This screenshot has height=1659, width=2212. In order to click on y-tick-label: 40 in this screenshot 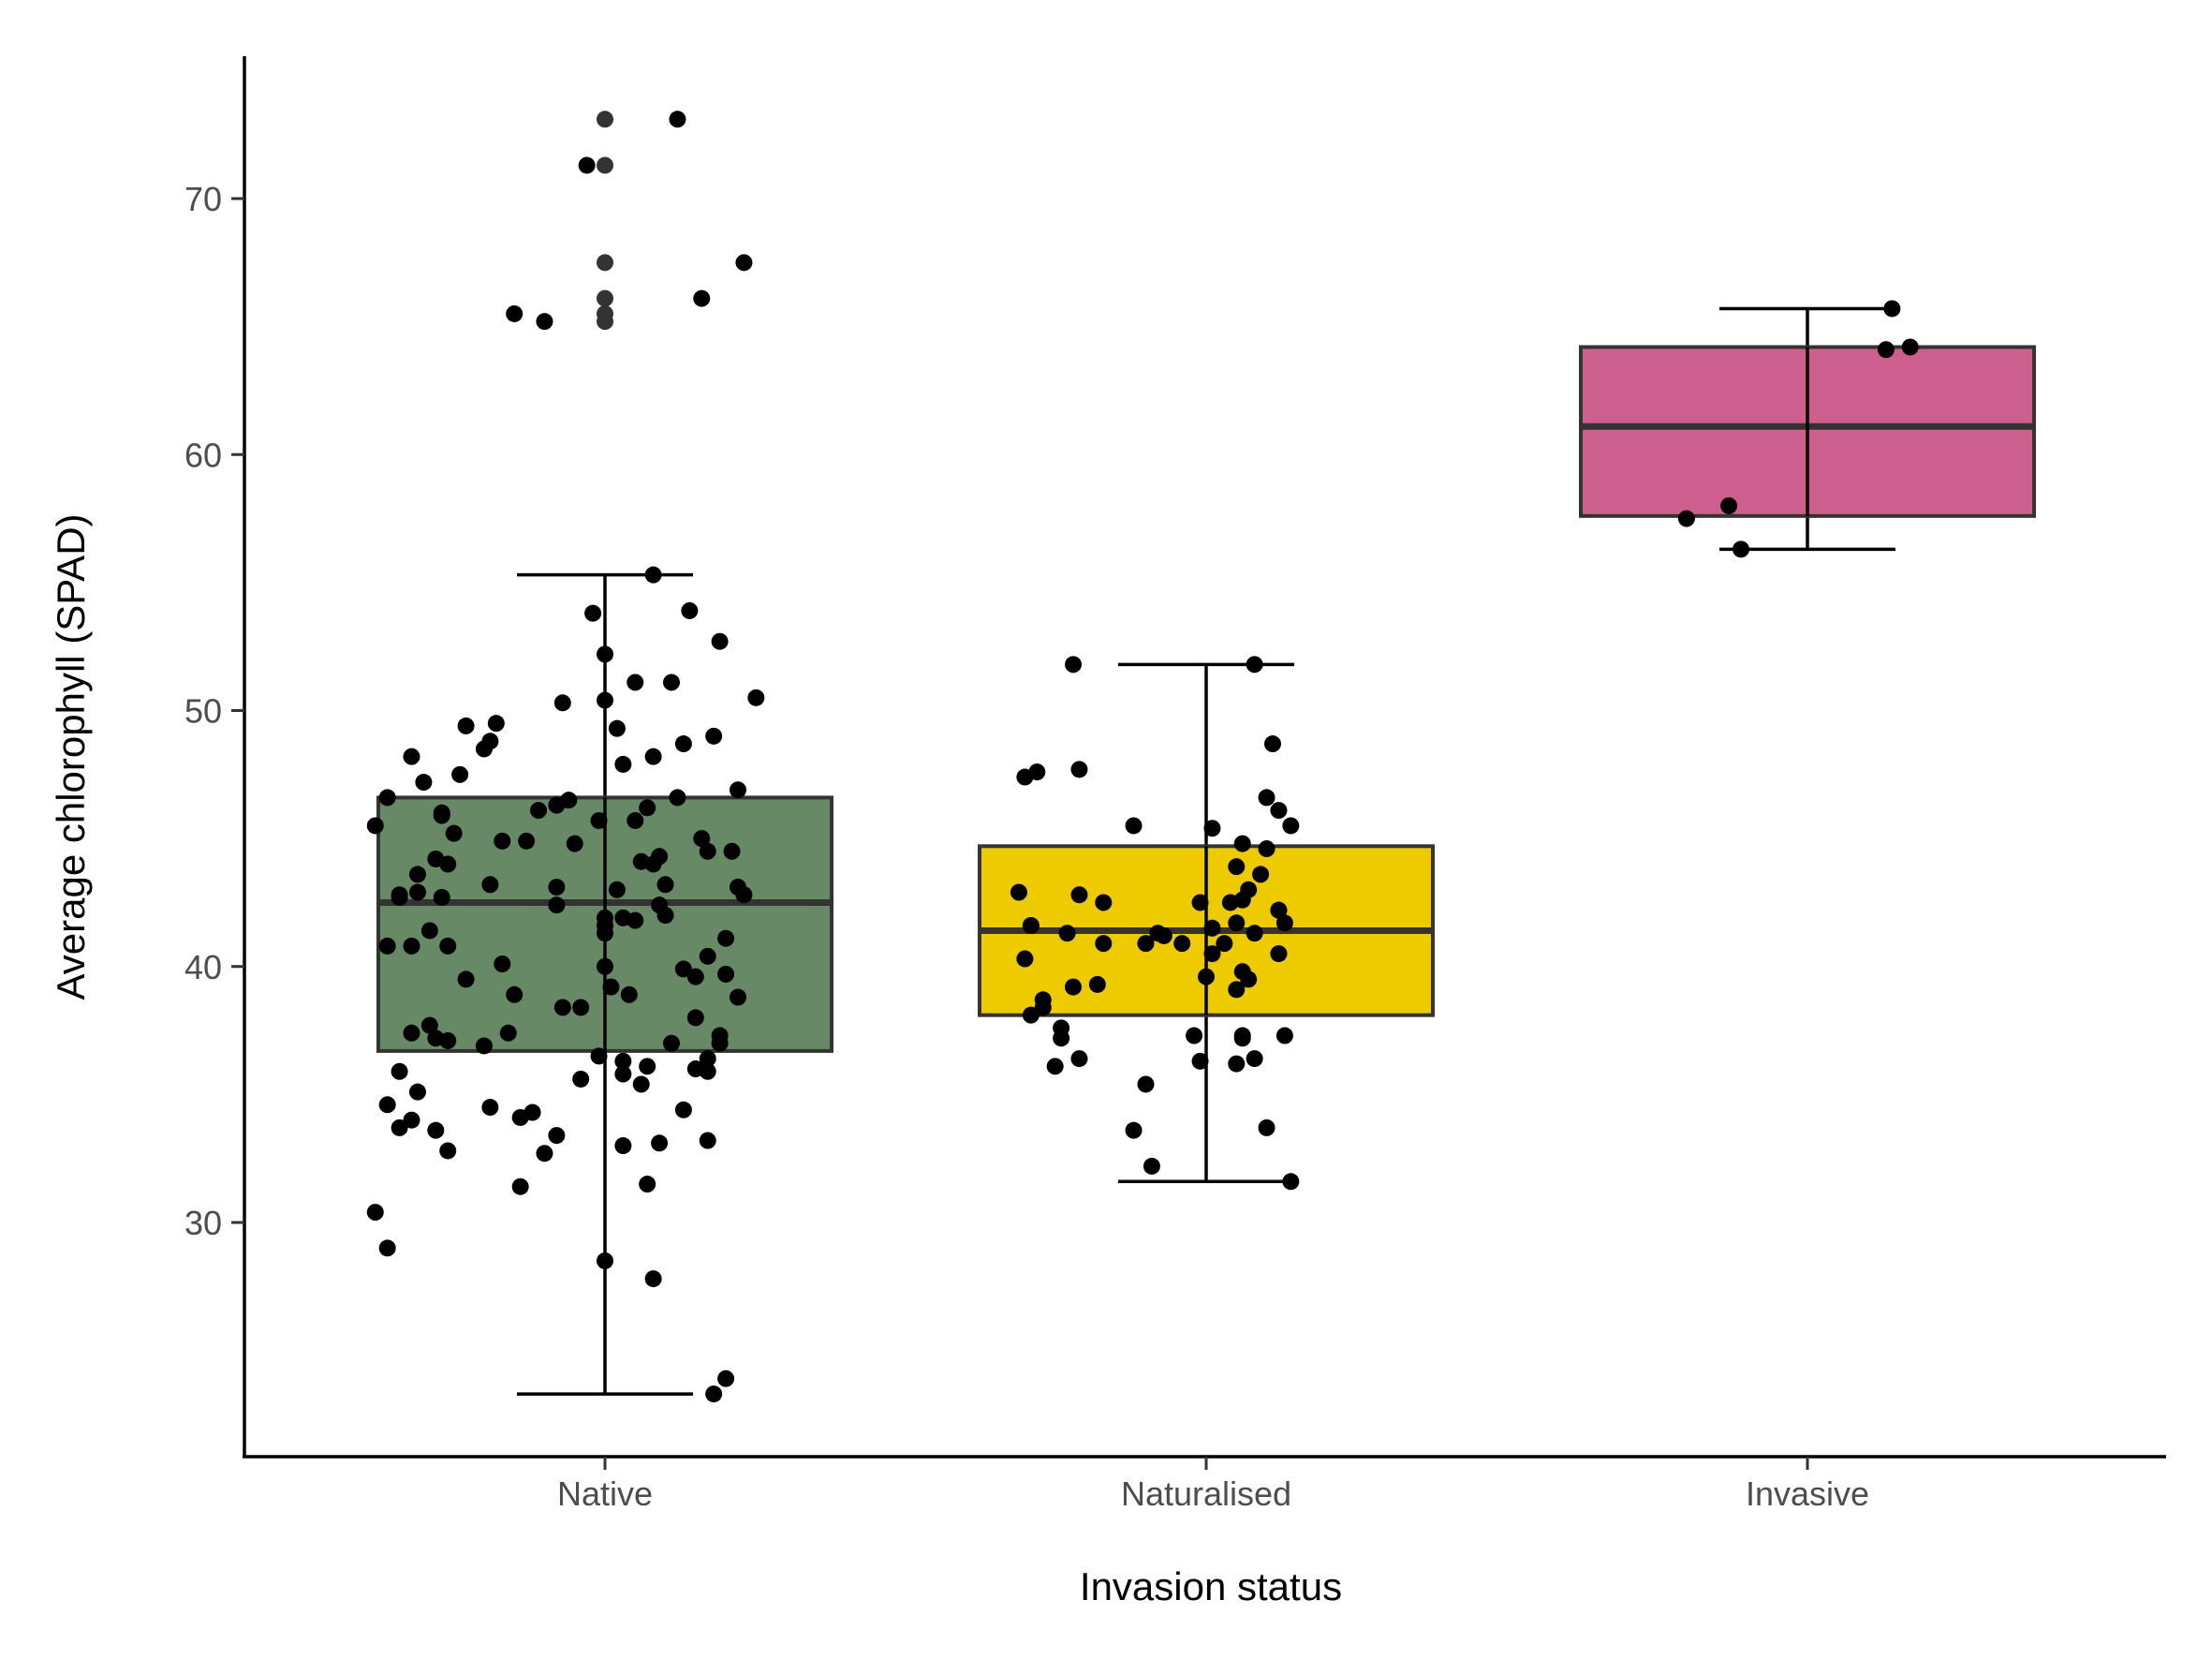, I will do `click(203, 967)`.